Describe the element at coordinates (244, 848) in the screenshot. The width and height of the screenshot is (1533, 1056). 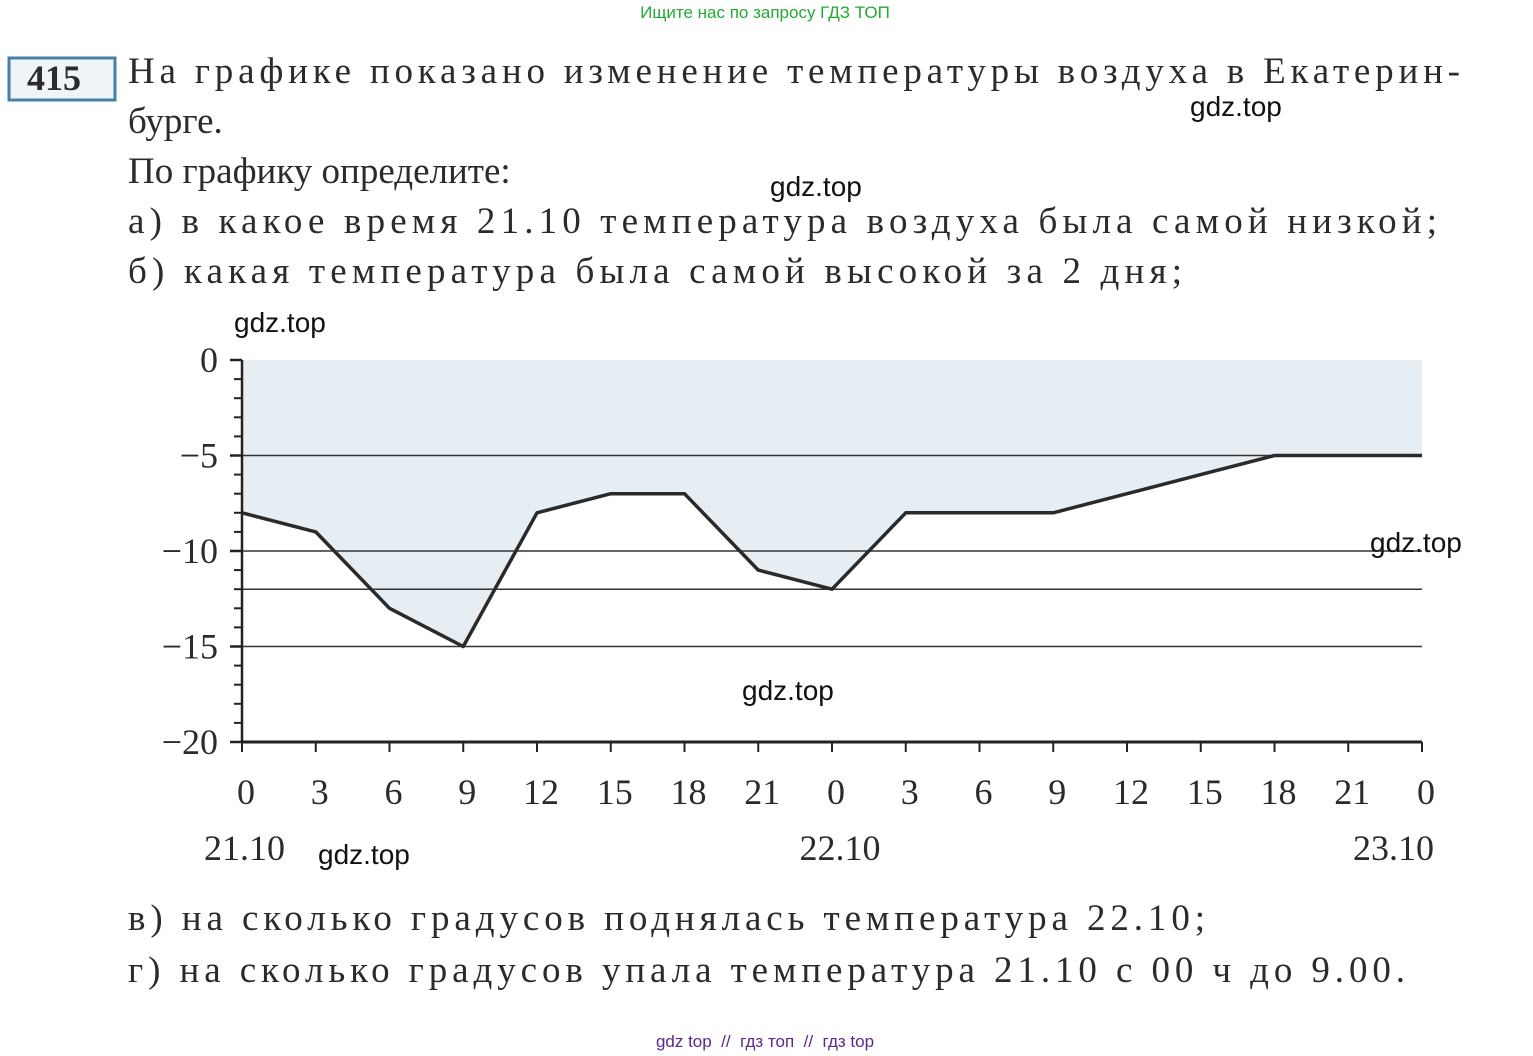
I see `x-group-label: 21.10` at that location.